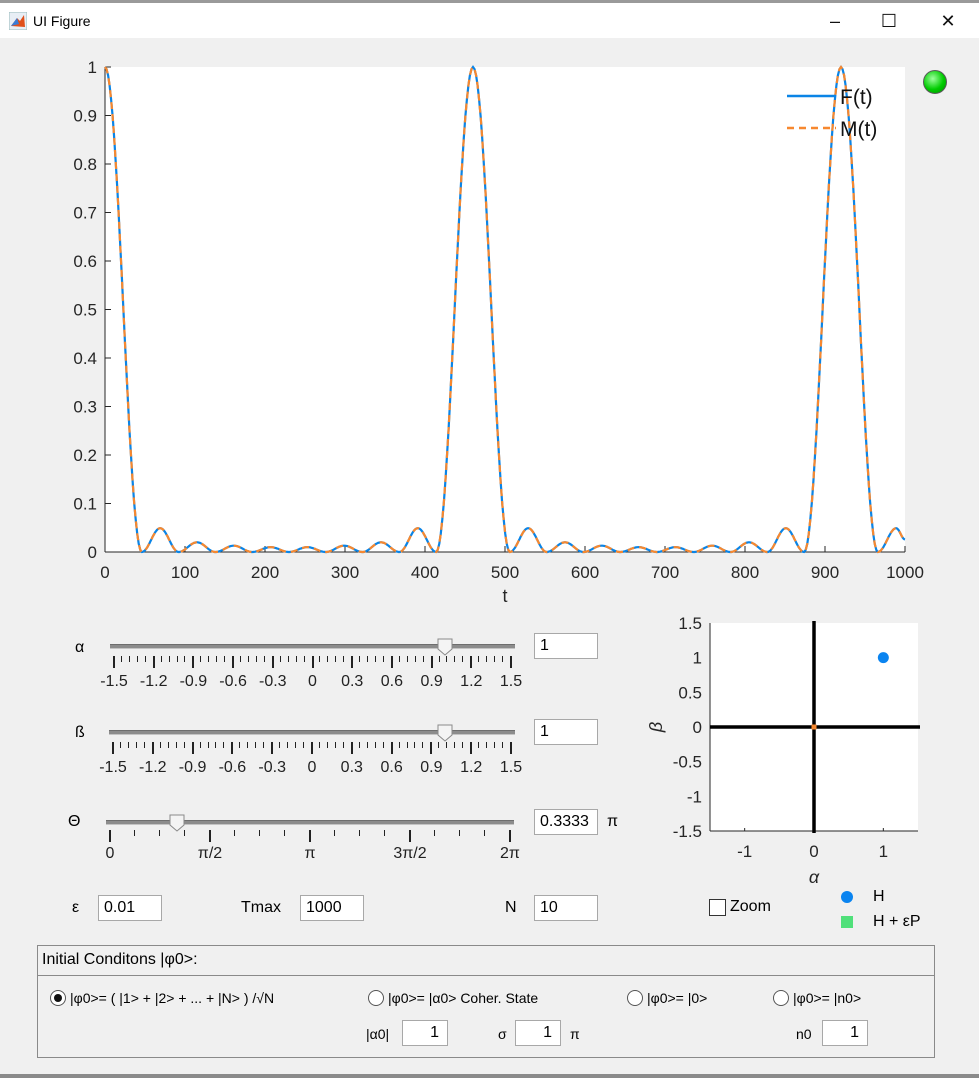 The image size is (979, 1078). Describe the element at coordinates (566, 908) in the screenshot. I see `n-field: 10` at that location.